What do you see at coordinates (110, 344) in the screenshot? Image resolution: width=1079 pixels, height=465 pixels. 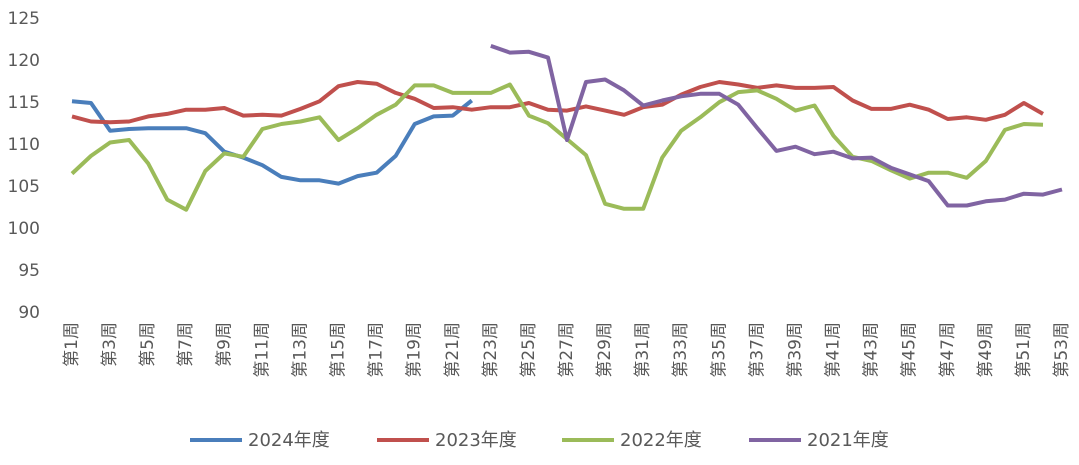 I see `x-tick-label: 第3周` at bounding box center [110, 344].